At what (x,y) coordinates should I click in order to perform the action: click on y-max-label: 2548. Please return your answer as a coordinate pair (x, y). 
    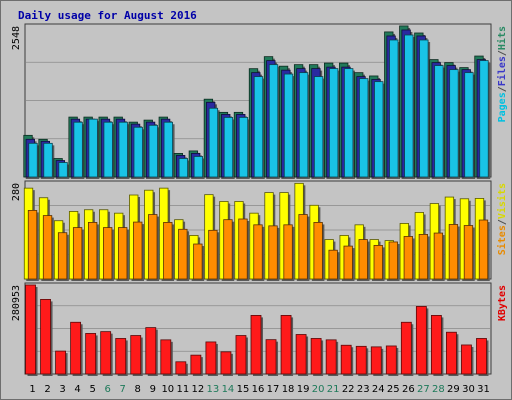
    Looking at the image, I should click on (16, 38).